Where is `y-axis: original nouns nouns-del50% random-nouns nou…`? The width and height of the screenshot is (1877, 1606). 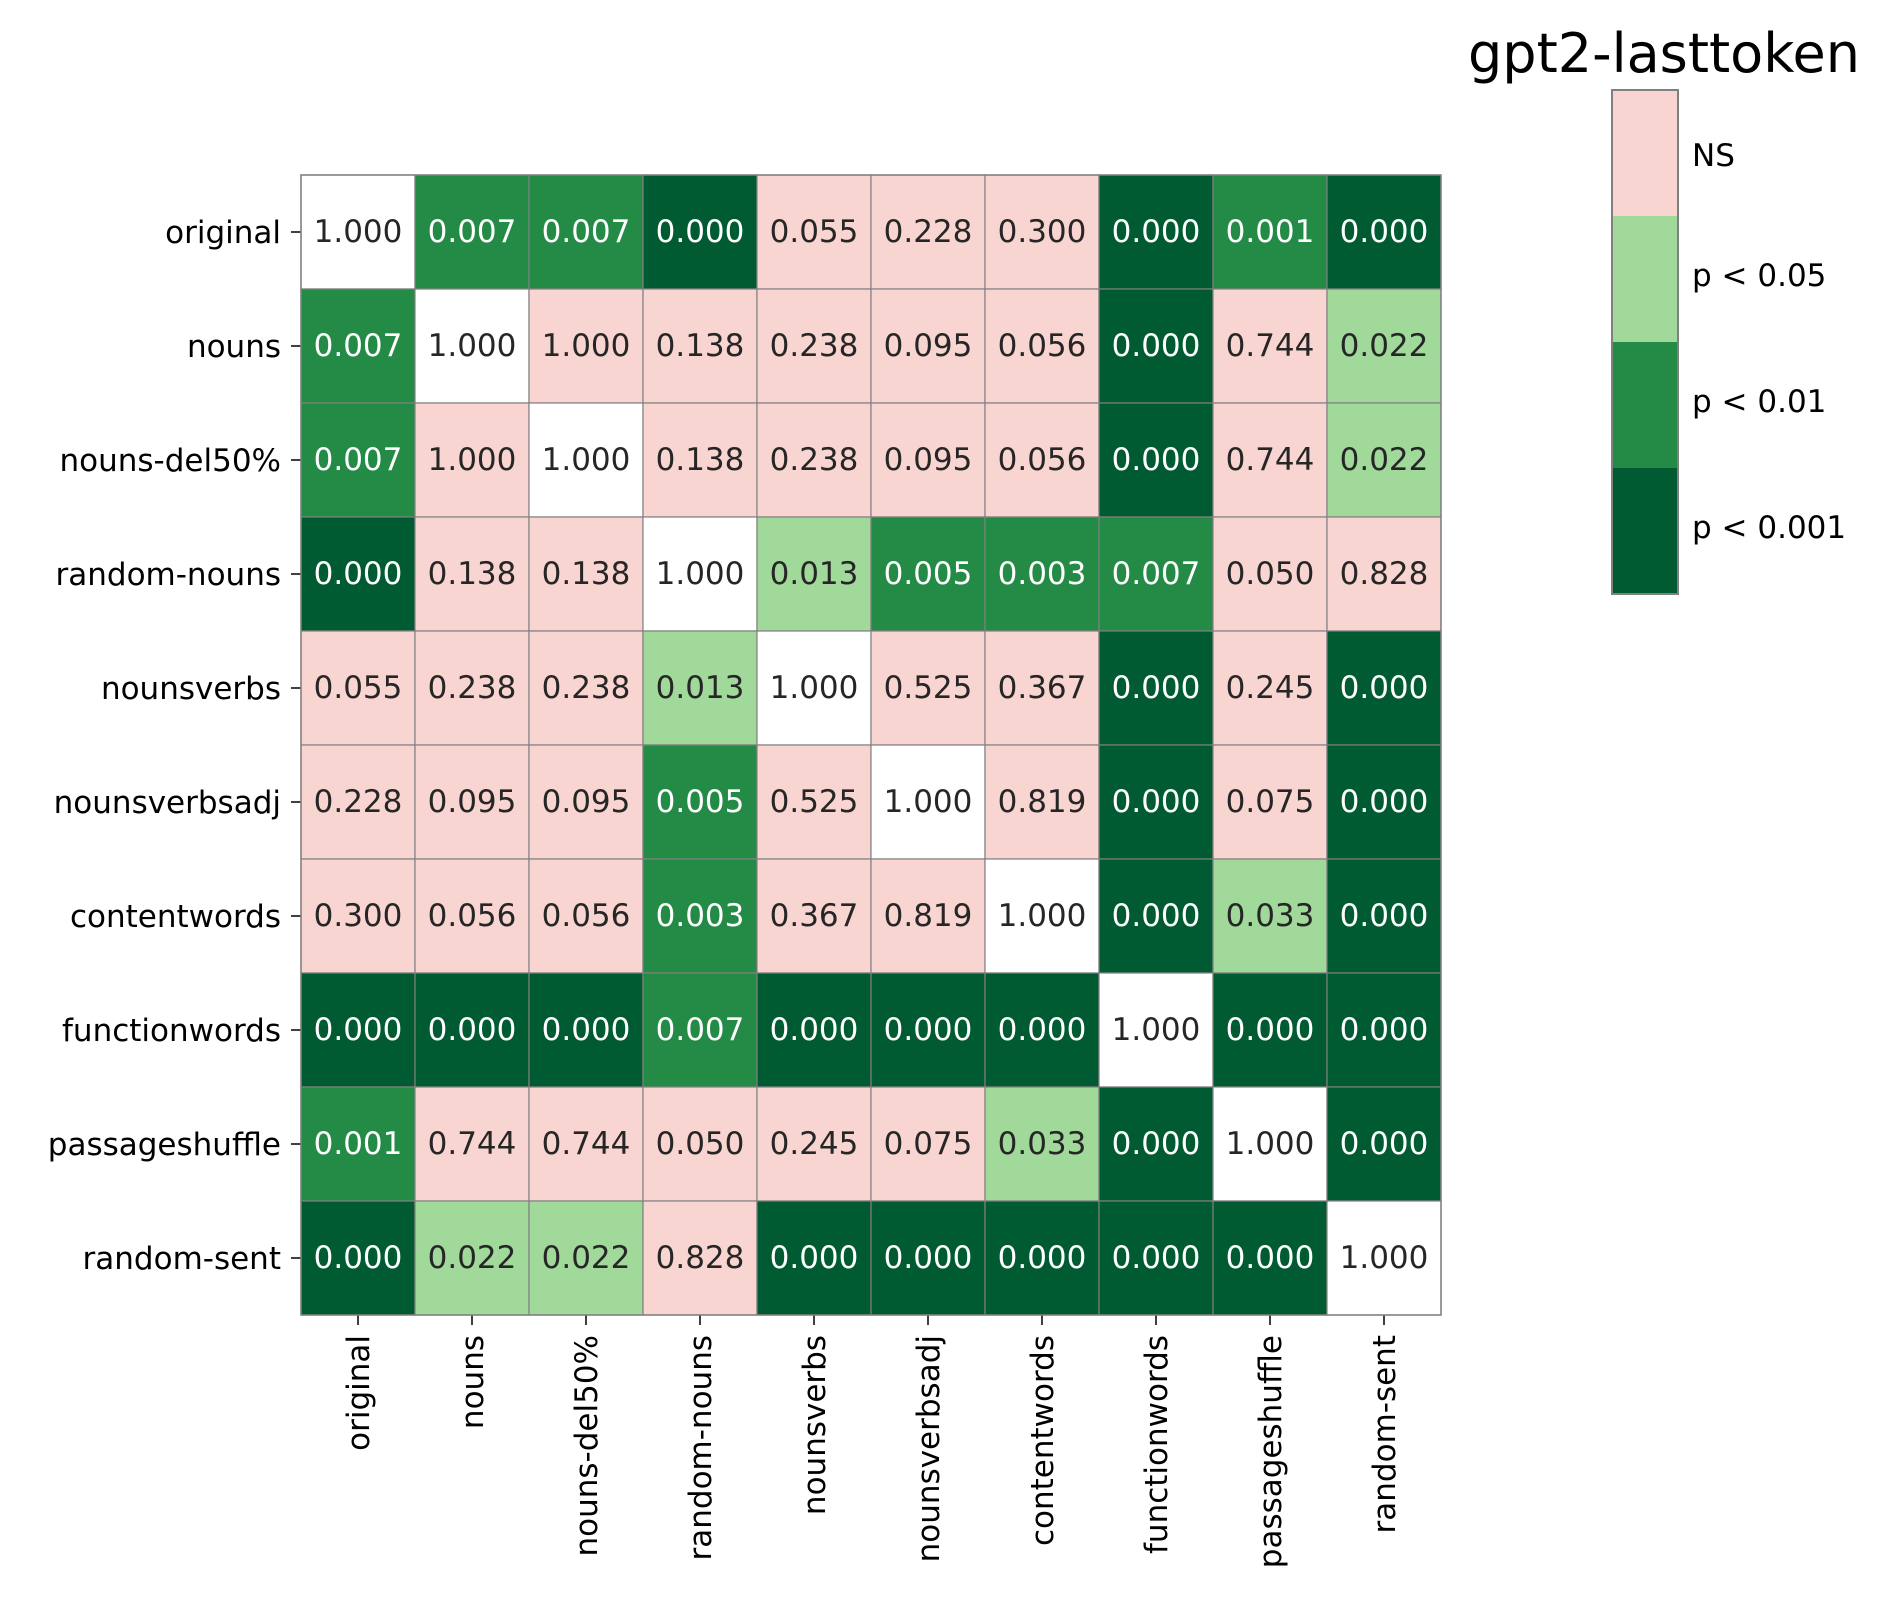 y-axis: original nouns nouns-del50% random-nouns nou… is located at coordinates (174, 746).